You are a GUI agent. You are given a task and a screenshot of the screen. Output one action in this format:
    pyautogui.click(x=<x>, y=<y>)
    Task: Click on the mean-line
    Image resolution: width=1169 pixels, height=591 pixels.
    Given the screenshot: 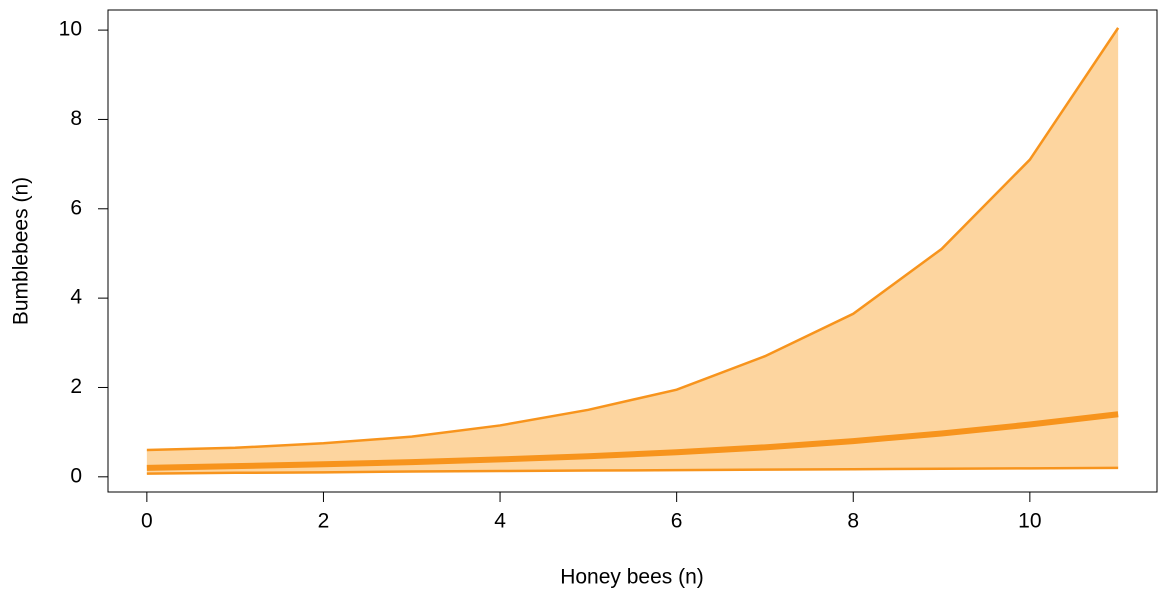 What is the action you would take?
    pyautogui.click(x=632, y=441)
    